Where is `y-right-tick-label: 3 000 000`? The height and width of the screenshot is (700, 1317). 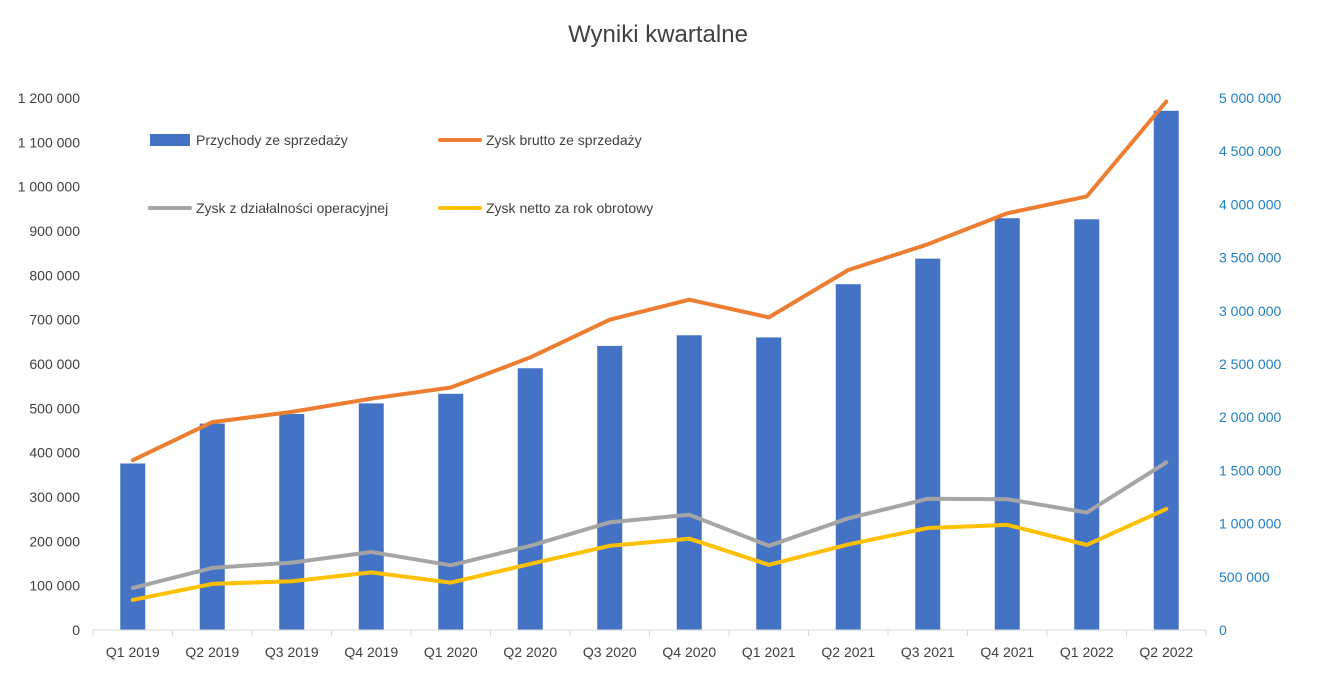 y-right-tick-label: 3 000 000 is located at coordinates (1250, 311).